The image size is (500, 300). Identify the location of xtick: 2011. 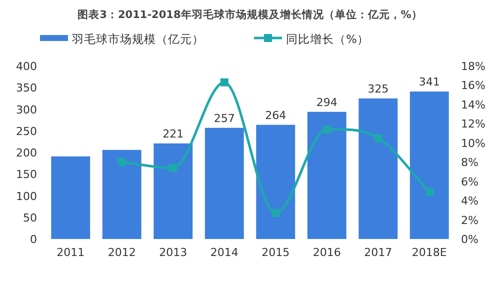
(70, 252).